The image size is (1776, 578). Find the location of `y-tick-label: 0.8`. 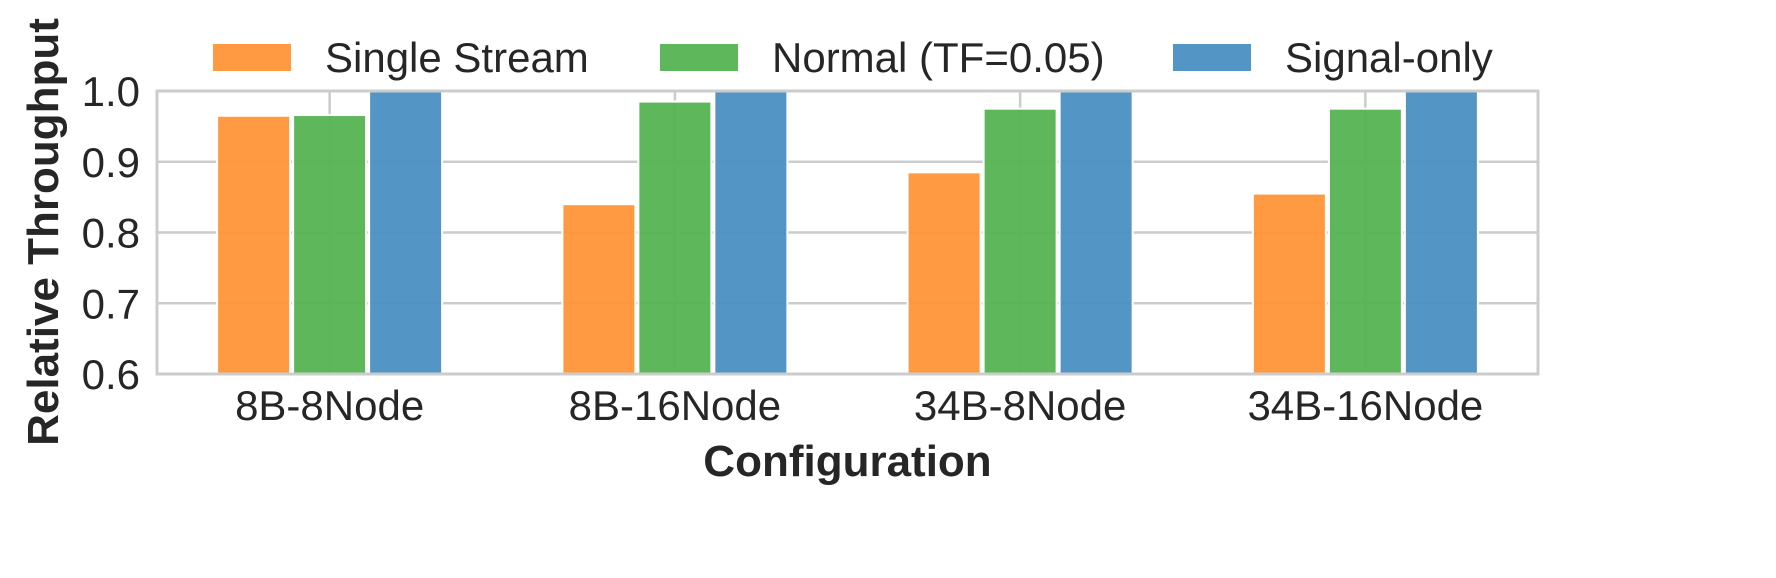

y-tick-label: 0.8 is located at coordinates (111, 233).